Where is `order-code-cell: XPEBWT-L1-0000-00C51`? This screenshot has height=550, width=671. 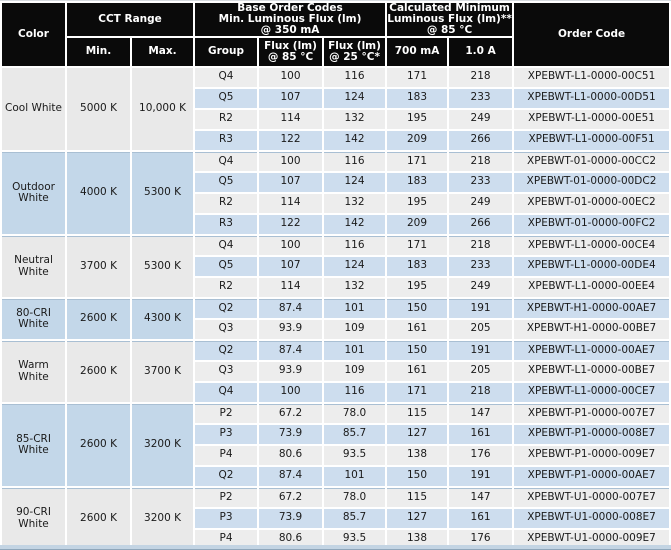
order-code-cell: XPEBWT-L1-0000-00C51 is located at coordinates (592, 77).